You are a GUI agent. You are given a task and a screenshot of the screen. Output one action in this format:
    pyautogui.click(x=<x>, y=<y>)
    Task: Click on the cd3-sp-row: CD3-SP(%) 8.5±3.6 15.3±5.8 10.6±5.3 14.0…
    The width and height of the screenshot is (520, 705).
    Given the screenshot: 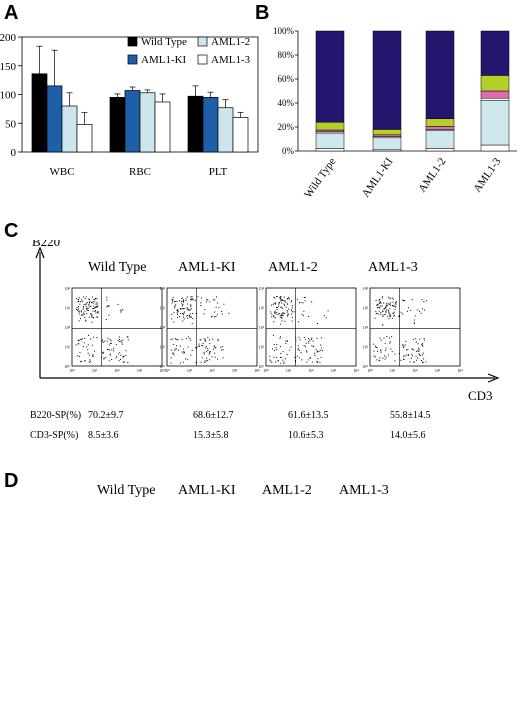 What is the action you would take?
    pyautogui.click(x=260, y=437)
    